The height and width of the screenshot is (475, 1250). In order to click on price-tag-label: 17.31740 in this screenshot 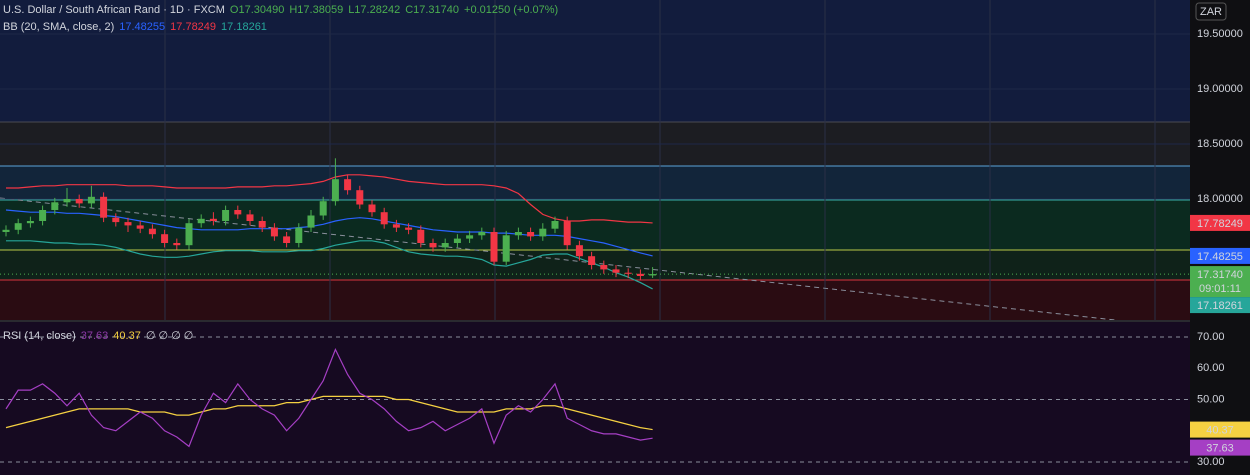, I will do `click(1220, 275)`.